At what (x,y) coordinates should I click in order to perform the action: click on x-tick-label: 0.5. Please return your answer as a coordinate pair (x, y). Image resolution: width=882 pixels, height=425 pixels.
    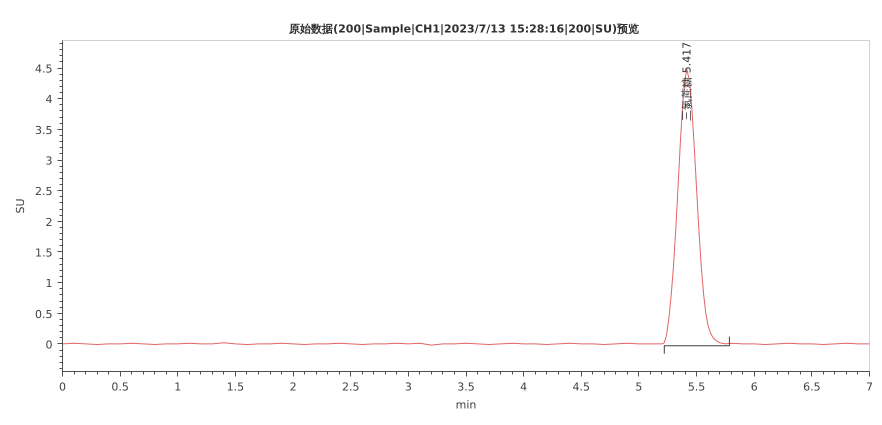
    Looking at the image, I should click on (120, 387).